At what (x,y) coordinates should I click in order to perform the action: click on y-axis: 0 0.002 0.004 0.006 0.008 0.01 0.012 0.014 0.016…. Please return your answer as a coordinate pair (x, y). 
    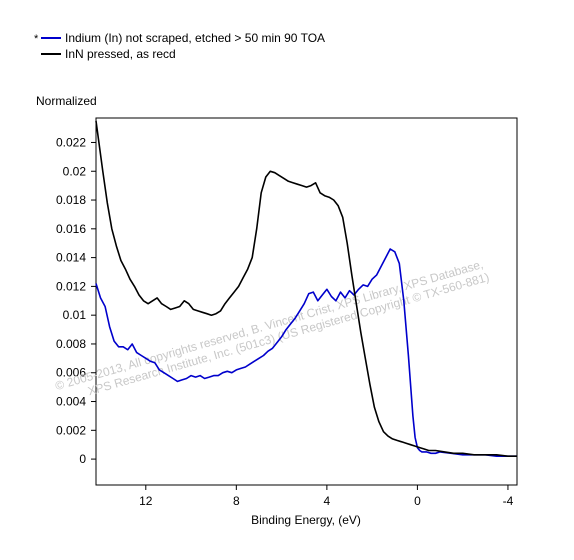
    Looking at the image, I should click on (76, 300).